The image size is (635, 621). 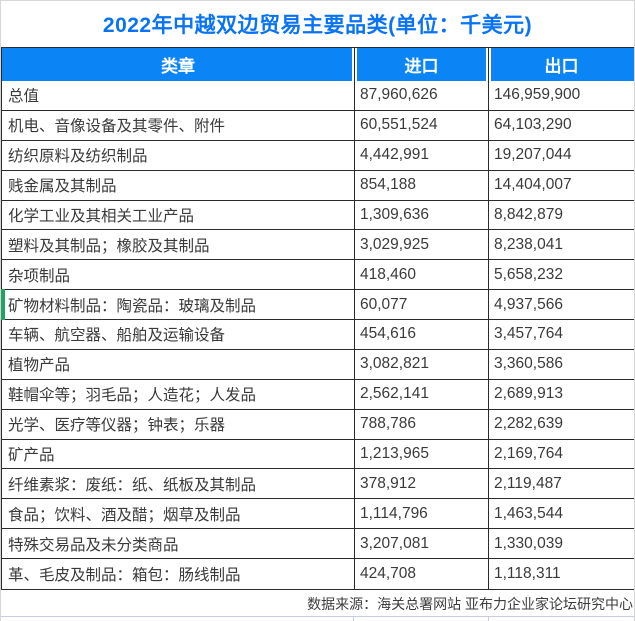 What do you see at coordinates (421, 454) in the screenshot?
I see `import-cell: 1,213,965` at bounding box center [421, 454].